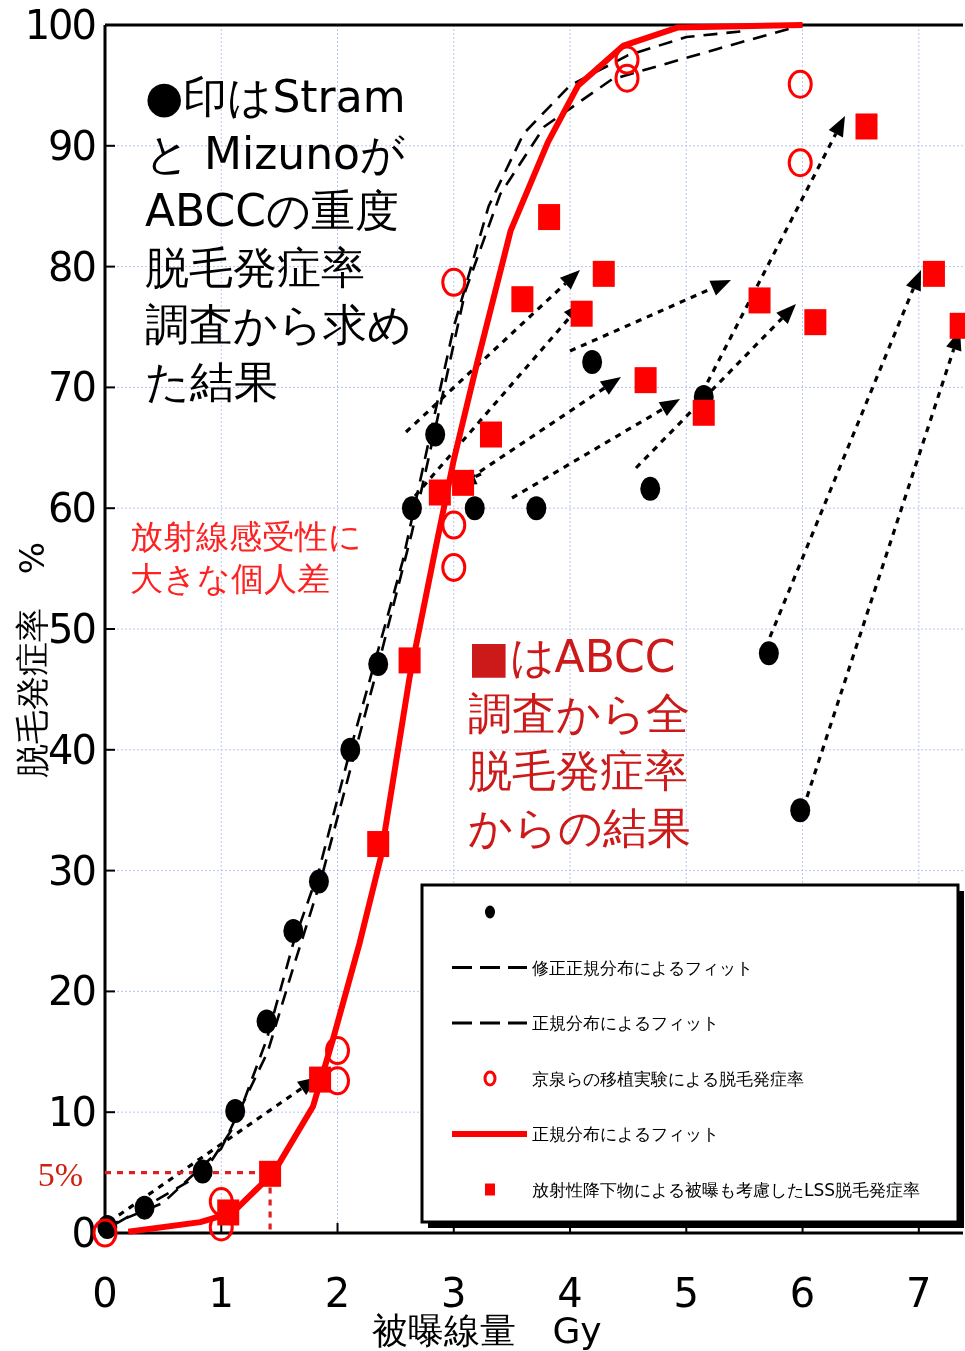  I want to click on annotation: た結果, so click(211, 381).